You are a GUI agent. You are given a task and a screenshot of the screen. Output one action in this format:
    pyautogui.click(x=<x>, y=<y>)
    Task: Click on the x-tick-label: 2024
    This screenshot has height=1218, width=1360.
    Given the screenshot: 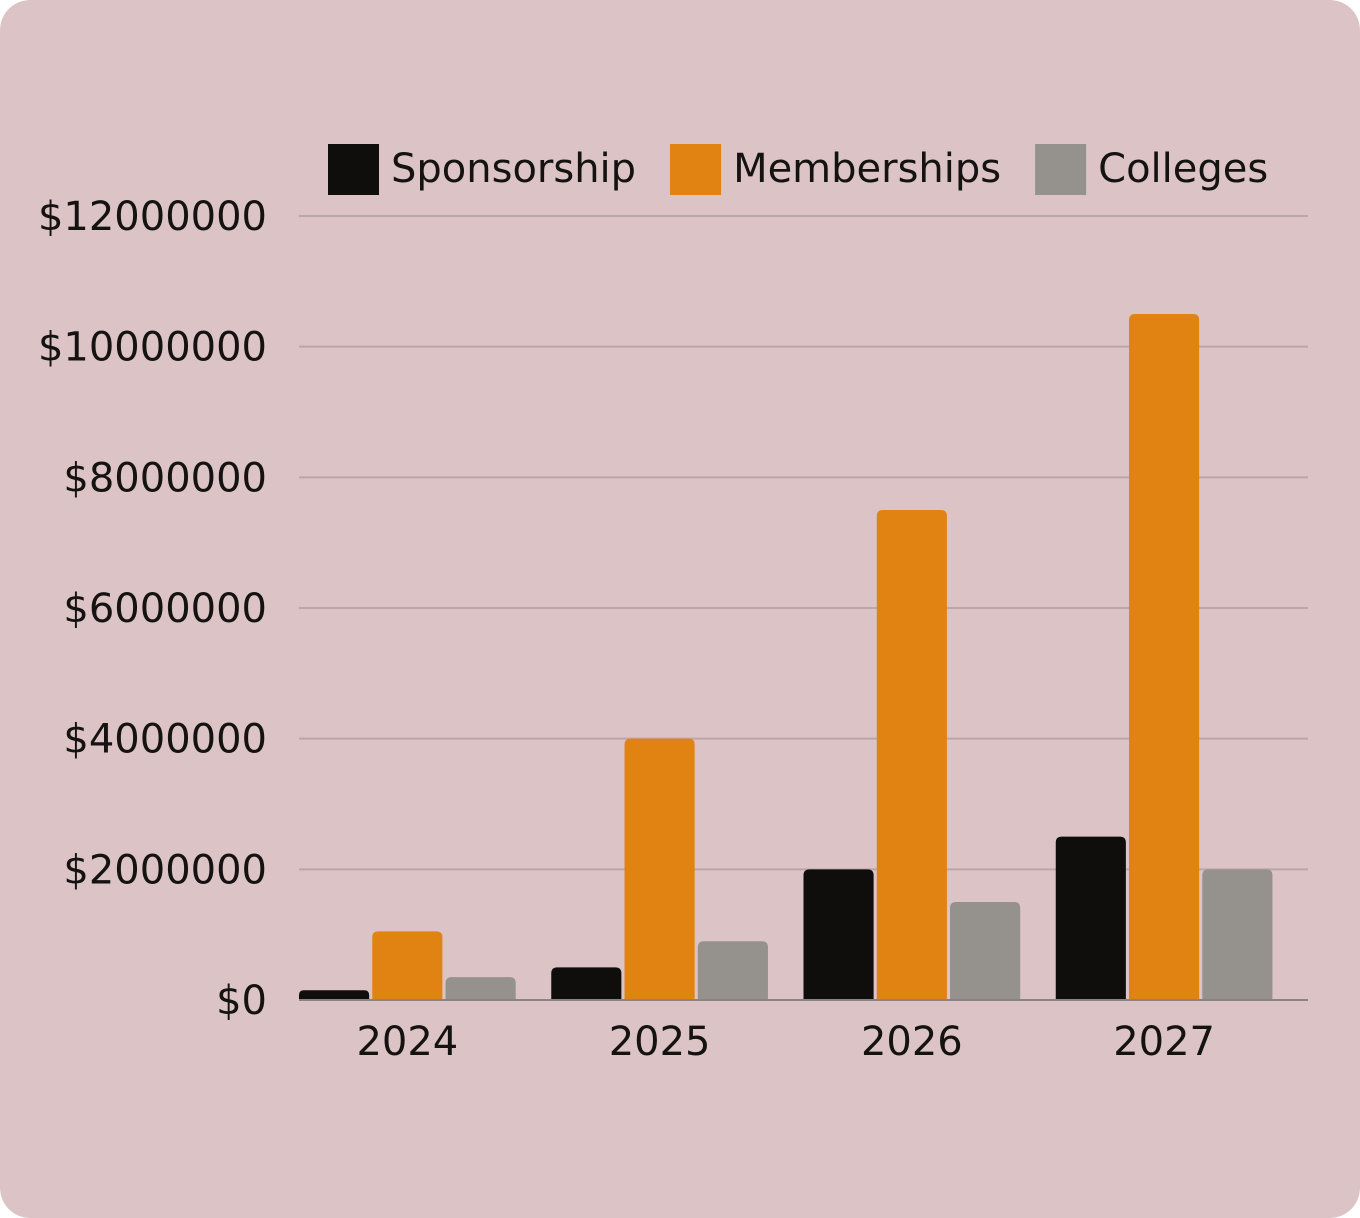 What is the action you would take?
    pyautogui.click(x=407, y=1042)
    